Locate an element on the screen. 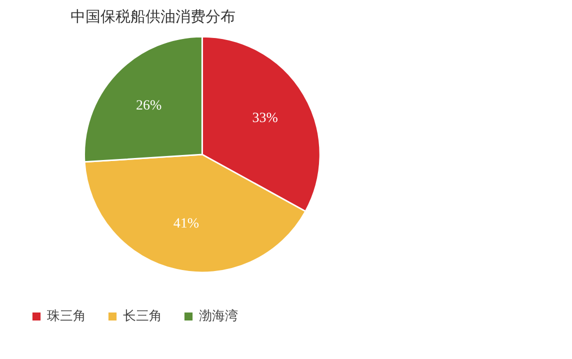 Image resolution: width=572 pixels, height=359 pixels. data-label: 33% is located at coordinates (265, 118).